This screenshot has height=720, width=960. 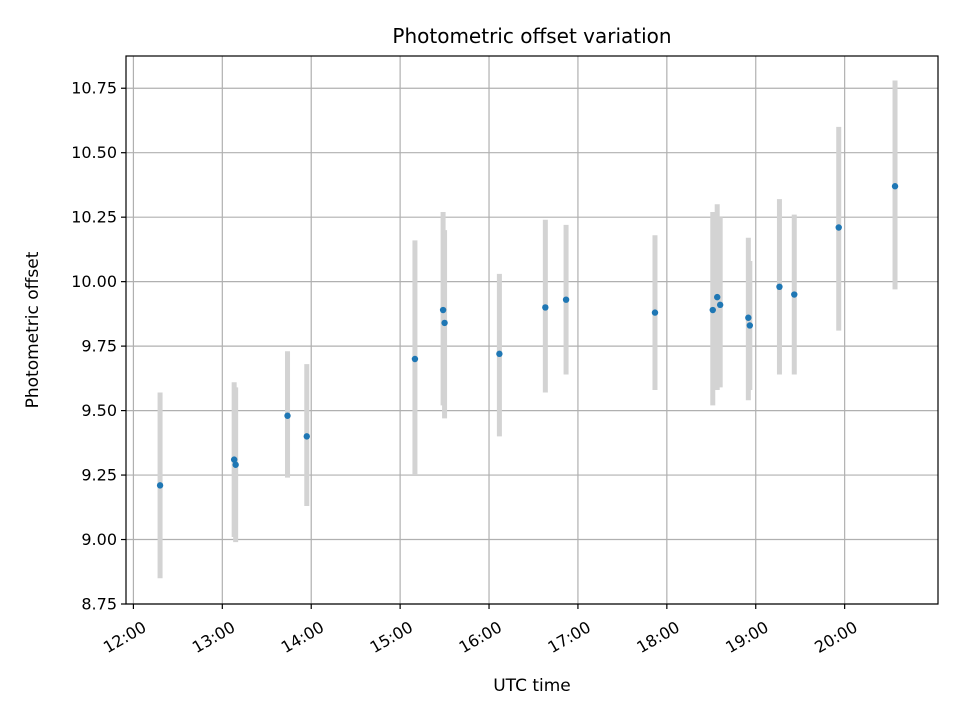 I want to click on chart-title: Photometric offset variation, so click(x=531, y=36).